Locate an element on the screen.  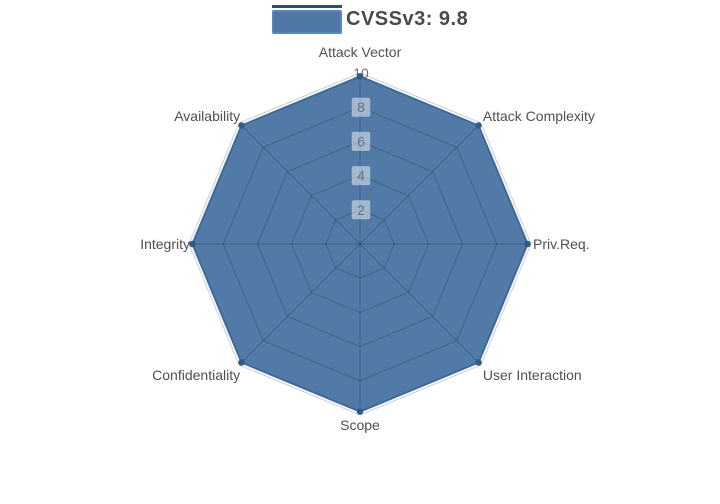
axis-label-integrity: Integrity is located at coordinates (165, 244).